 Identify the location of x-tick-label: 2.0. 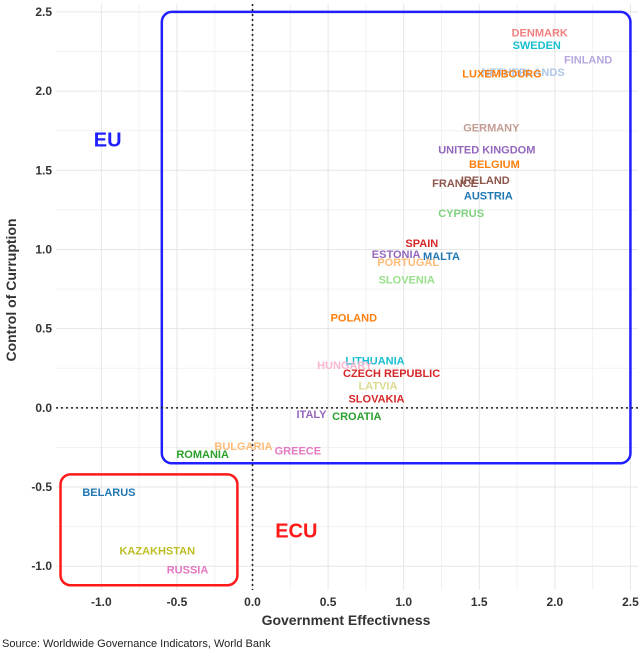
(555, 602).